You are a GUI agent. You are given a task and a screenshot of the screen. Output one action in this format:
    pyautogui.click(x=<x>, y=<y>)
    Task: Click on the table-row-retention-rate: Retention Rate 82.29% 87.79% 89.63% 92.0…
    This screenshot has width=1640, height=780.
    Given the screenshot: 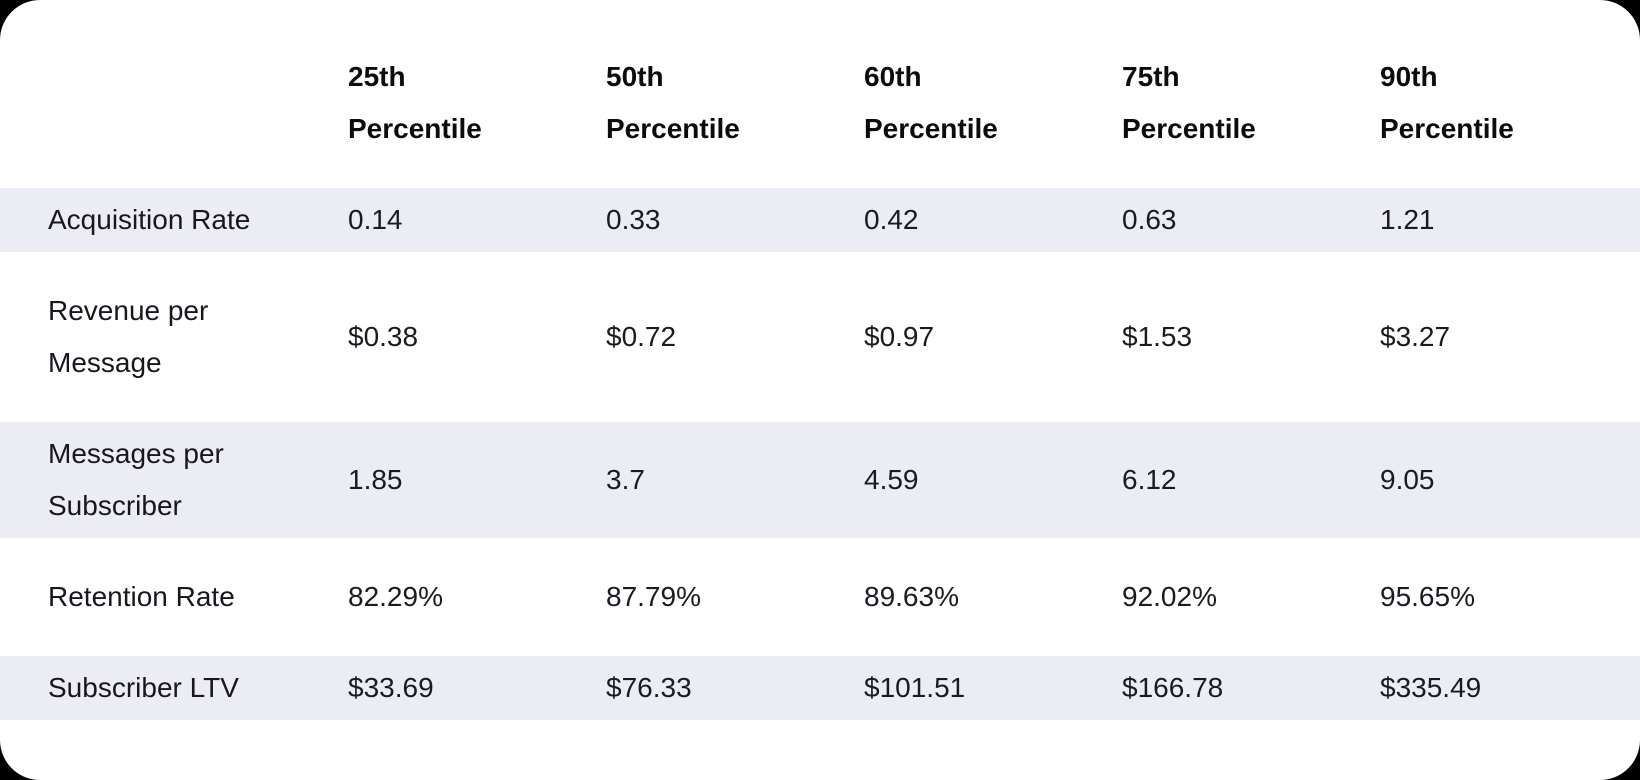 What is the action you would take?
    pyautogui.click(x=820, y=597)
    